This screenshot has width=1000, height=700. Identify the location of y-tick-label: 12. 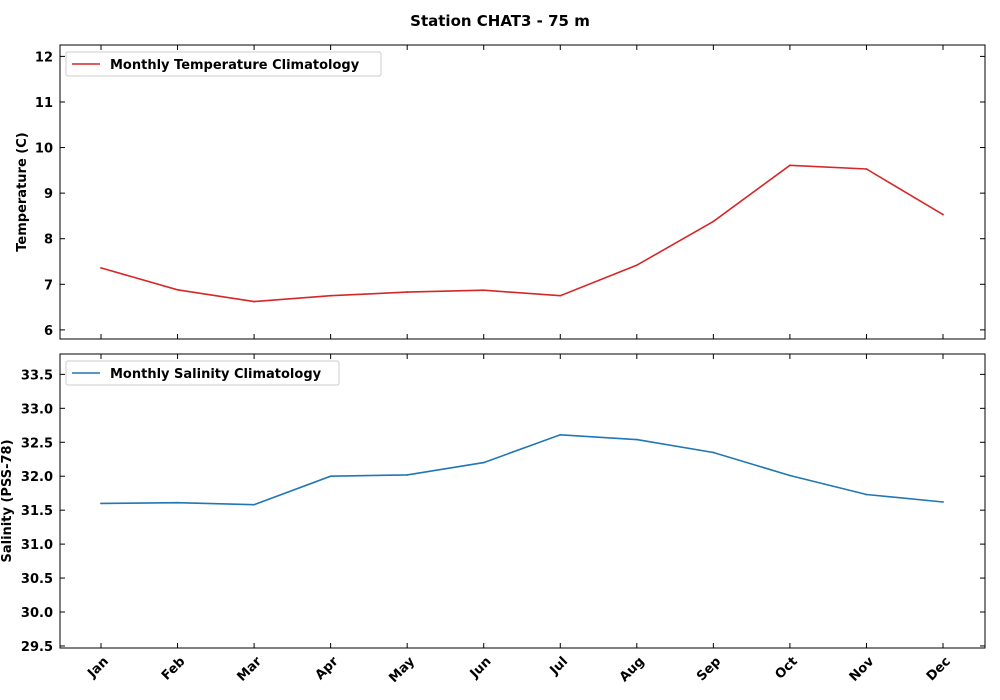
(44, 57).